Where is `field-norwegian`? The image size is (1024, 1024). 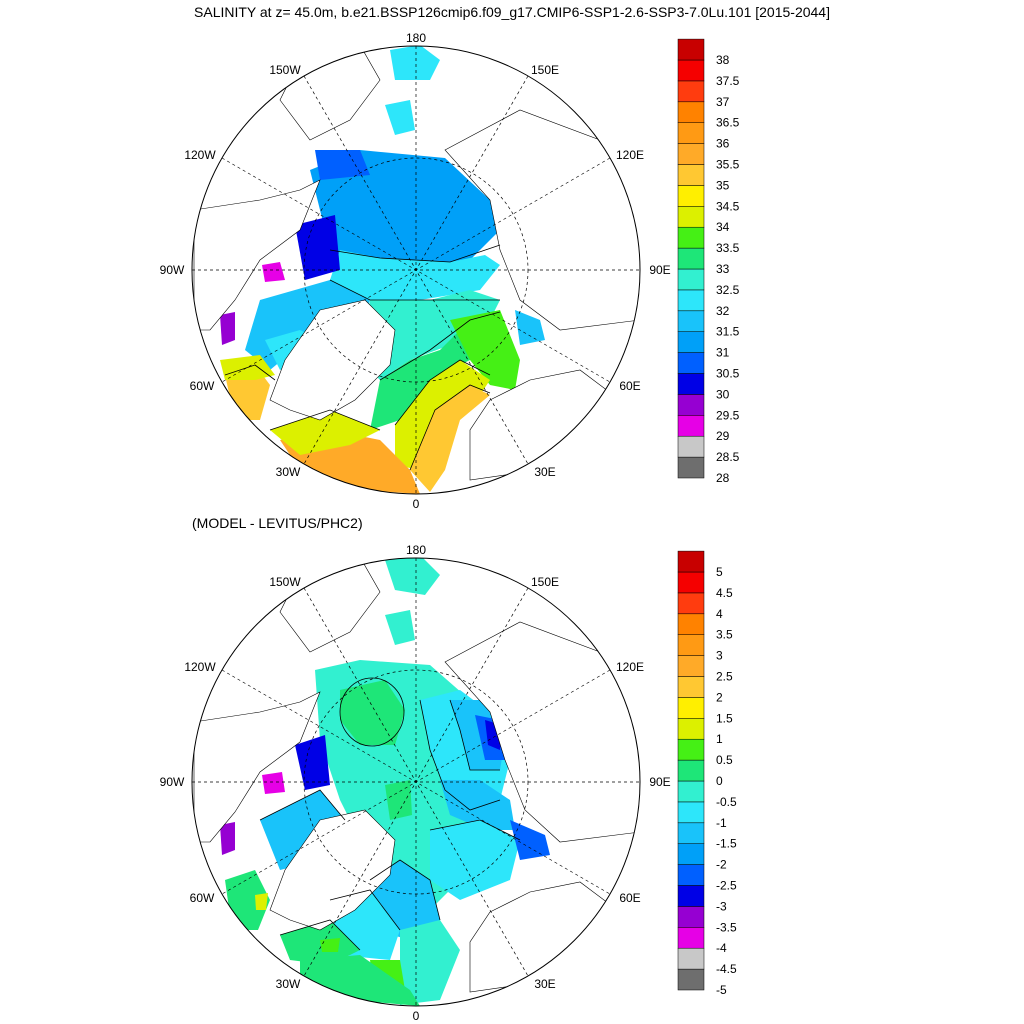 field-norwegian is located at coordinates (450, 438).